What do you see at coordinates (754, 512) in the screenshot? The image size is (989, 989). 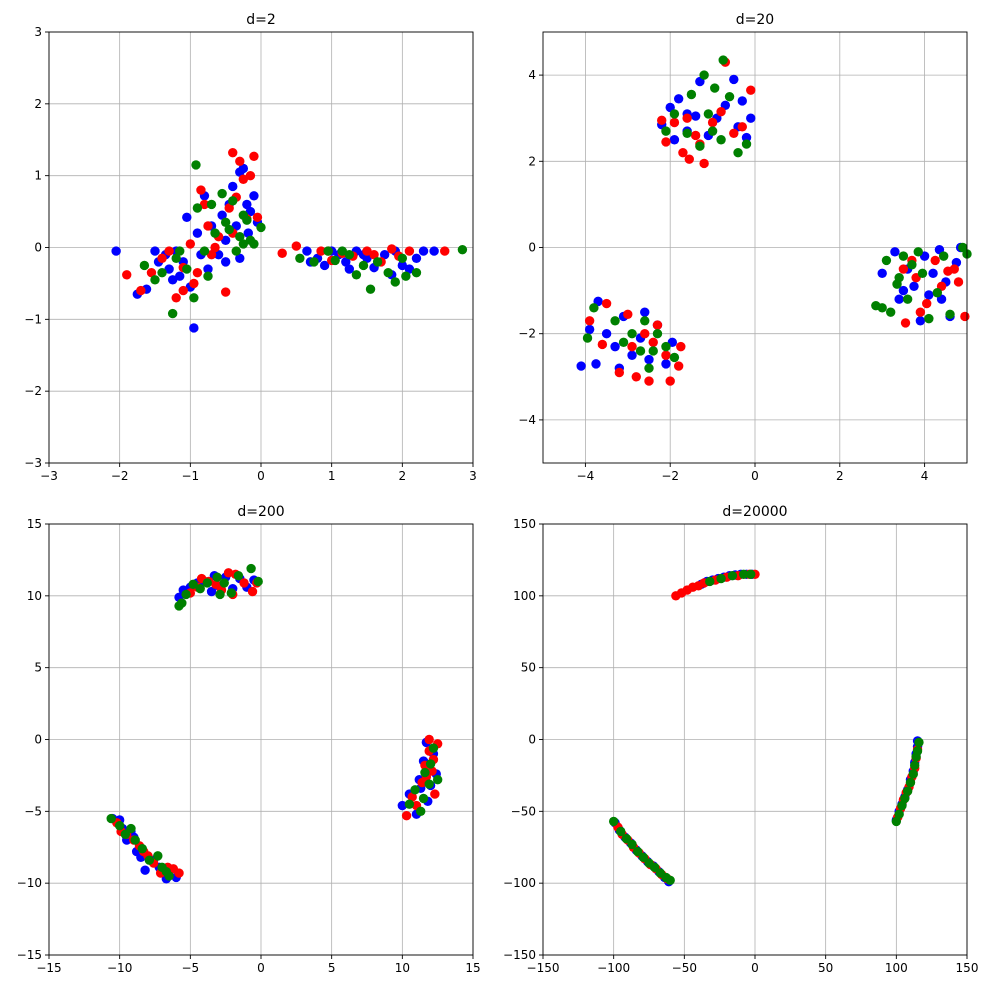 I see `subplot-title: d=20000` at bounding box center [754, 512].